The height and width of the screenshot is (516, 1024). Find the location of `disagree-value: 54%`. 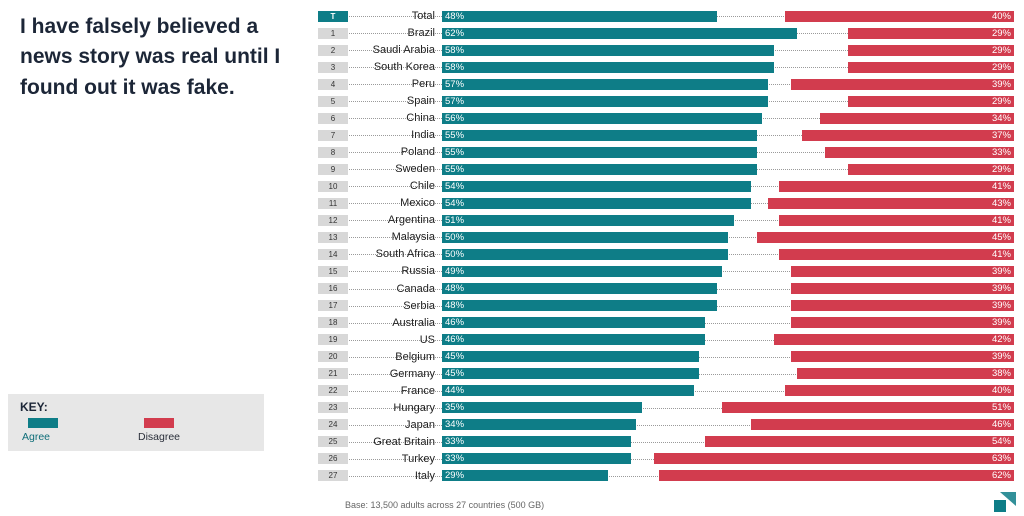

disagree-value: 54% is located at coordinates (1001, 442).